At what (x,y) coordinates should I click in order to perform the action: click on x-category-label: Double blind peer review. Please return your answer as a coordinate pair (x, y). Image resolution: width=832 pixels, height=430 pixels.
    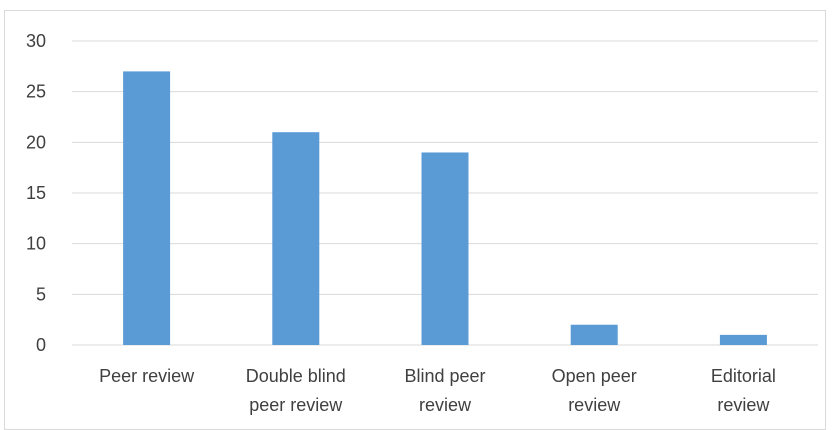
    Looking at the image, I should click on (296, 390).